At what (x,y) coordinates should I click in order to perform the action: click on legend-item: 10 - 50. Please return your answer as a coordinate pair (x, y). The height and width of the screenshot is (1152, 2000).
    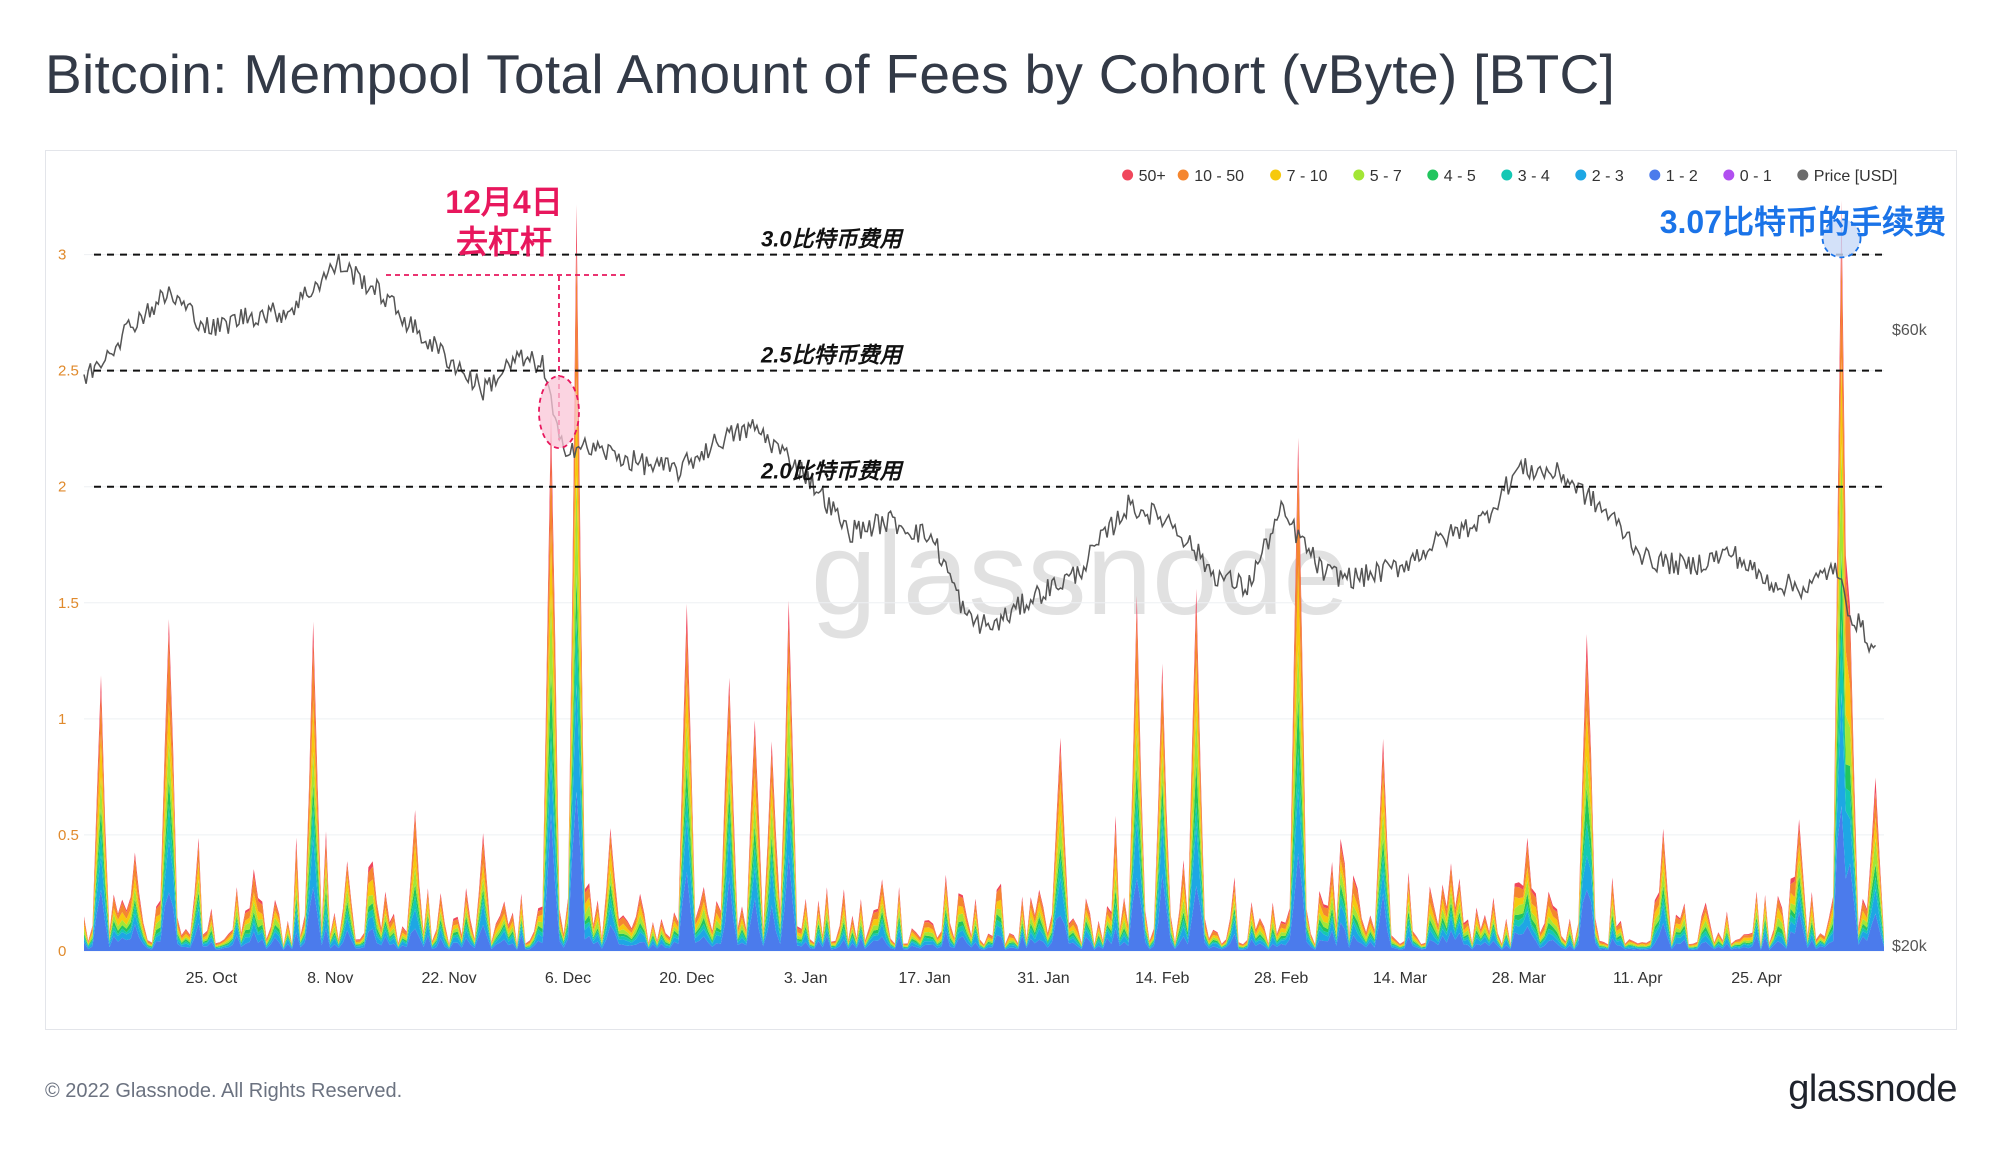
    Looking at the image, I should click on (1210, 176).